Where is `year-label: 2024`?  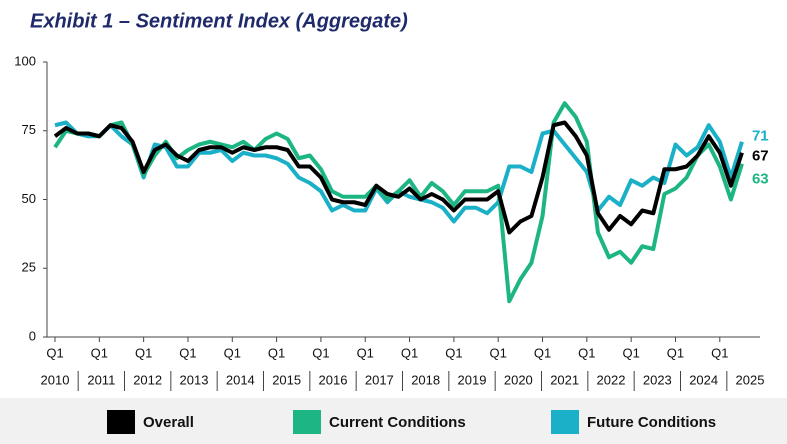
year-label: 2024 is located at coordinates (703, 379).